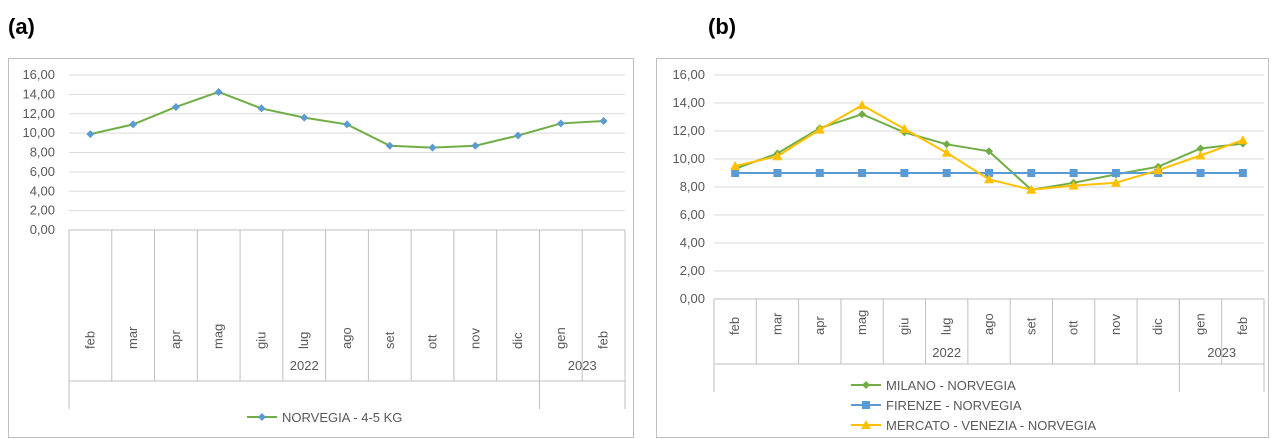 Image resolution: width=1278 pixels, height=439 pixels. What do you see at coordinates (218, 336) in the screenshot?
I see `chart-a-x-tick-label: mag` at bounding box center [218, 336].